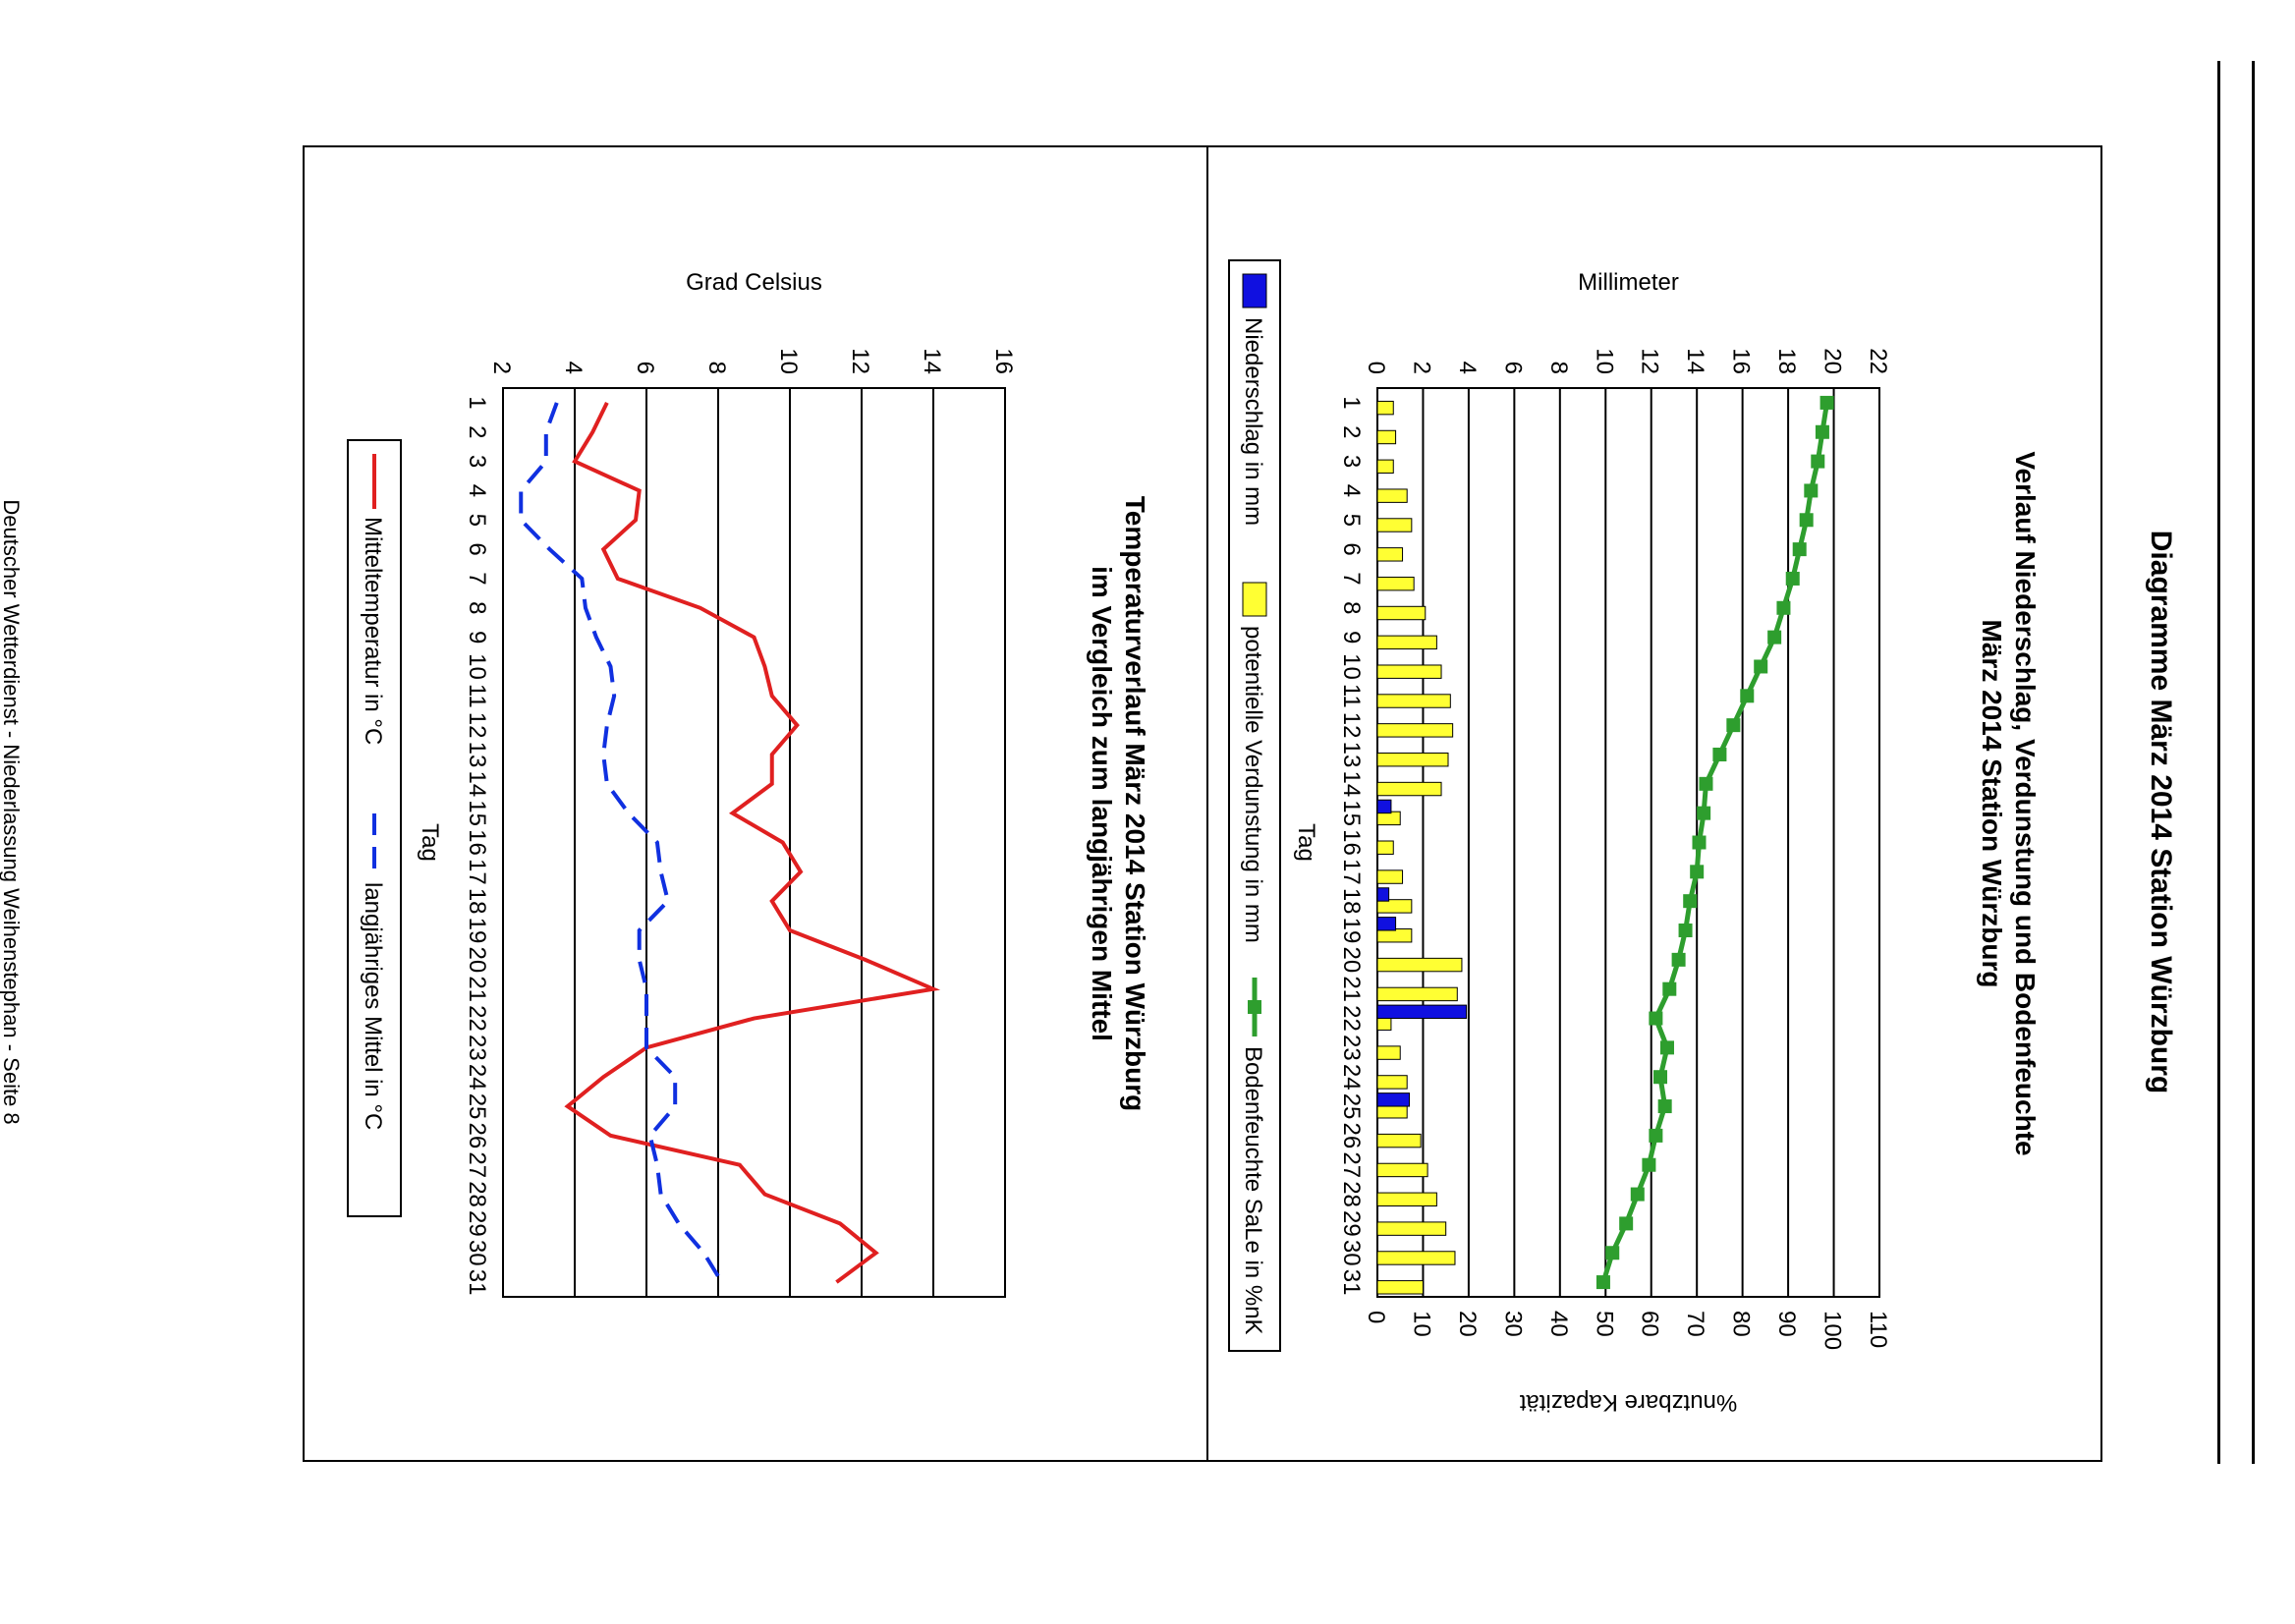 The width and height of the screenshot is (2295, 1624). Describe the element at coordinates (1787, 1324) in the screenshot. I see `y2-tick-label: 90` at that location.